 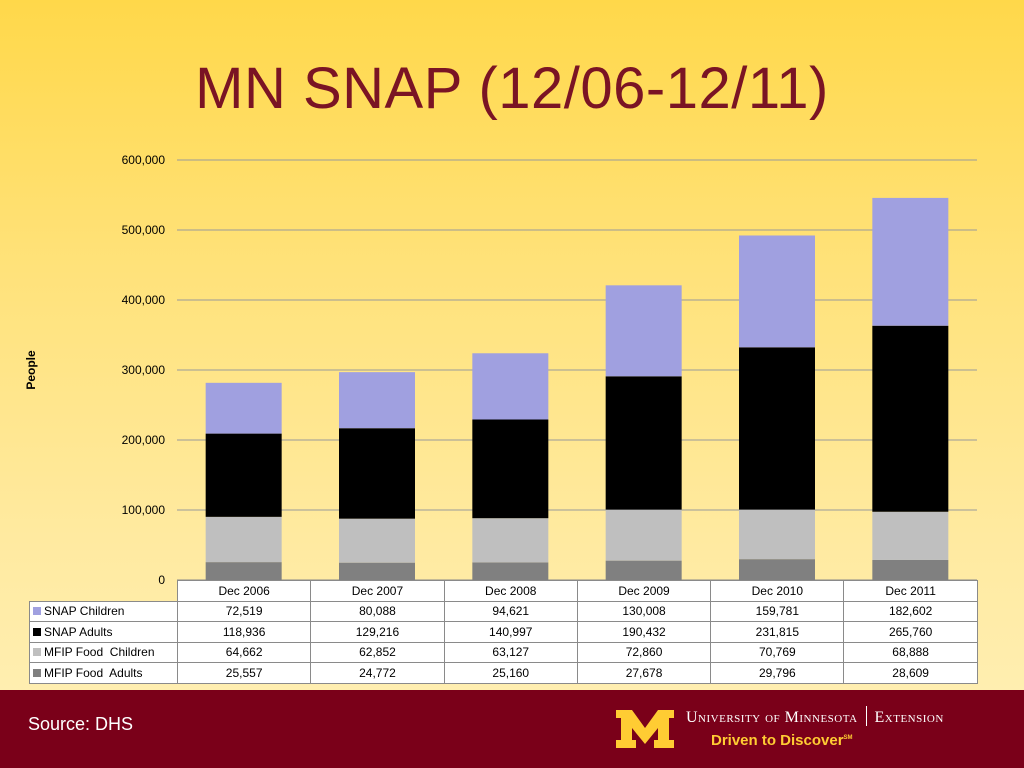 I want to click on table-cell: 265,760, so click(x=910, y=632).